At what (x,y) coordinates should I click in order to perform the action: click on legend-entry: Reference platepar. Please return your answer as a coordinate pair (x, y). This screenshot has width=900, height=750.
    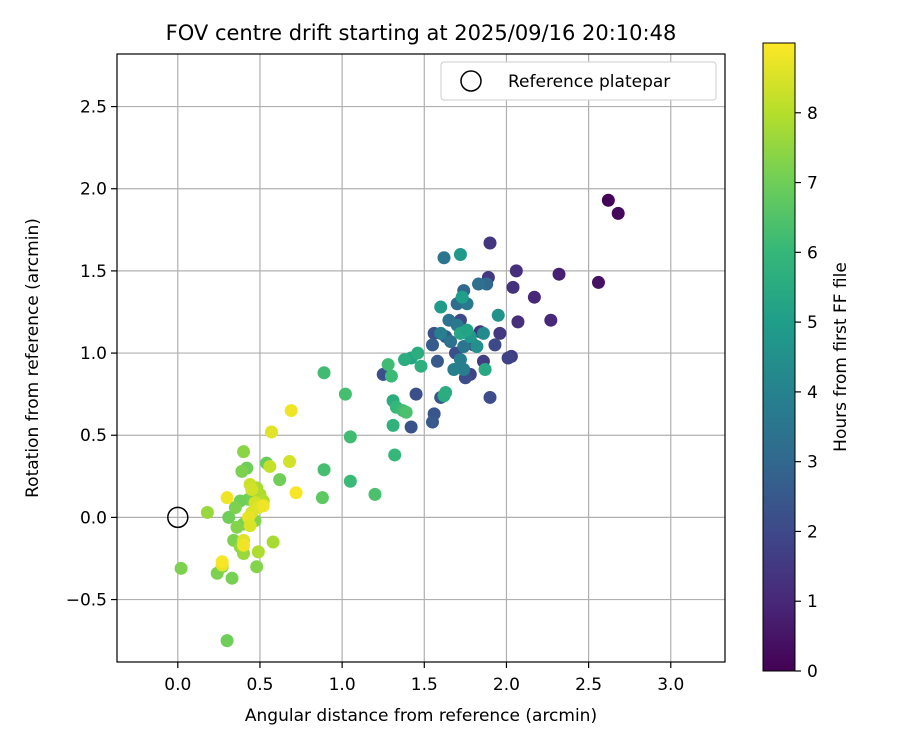
    Looking at the image, I should click on (589, 82).